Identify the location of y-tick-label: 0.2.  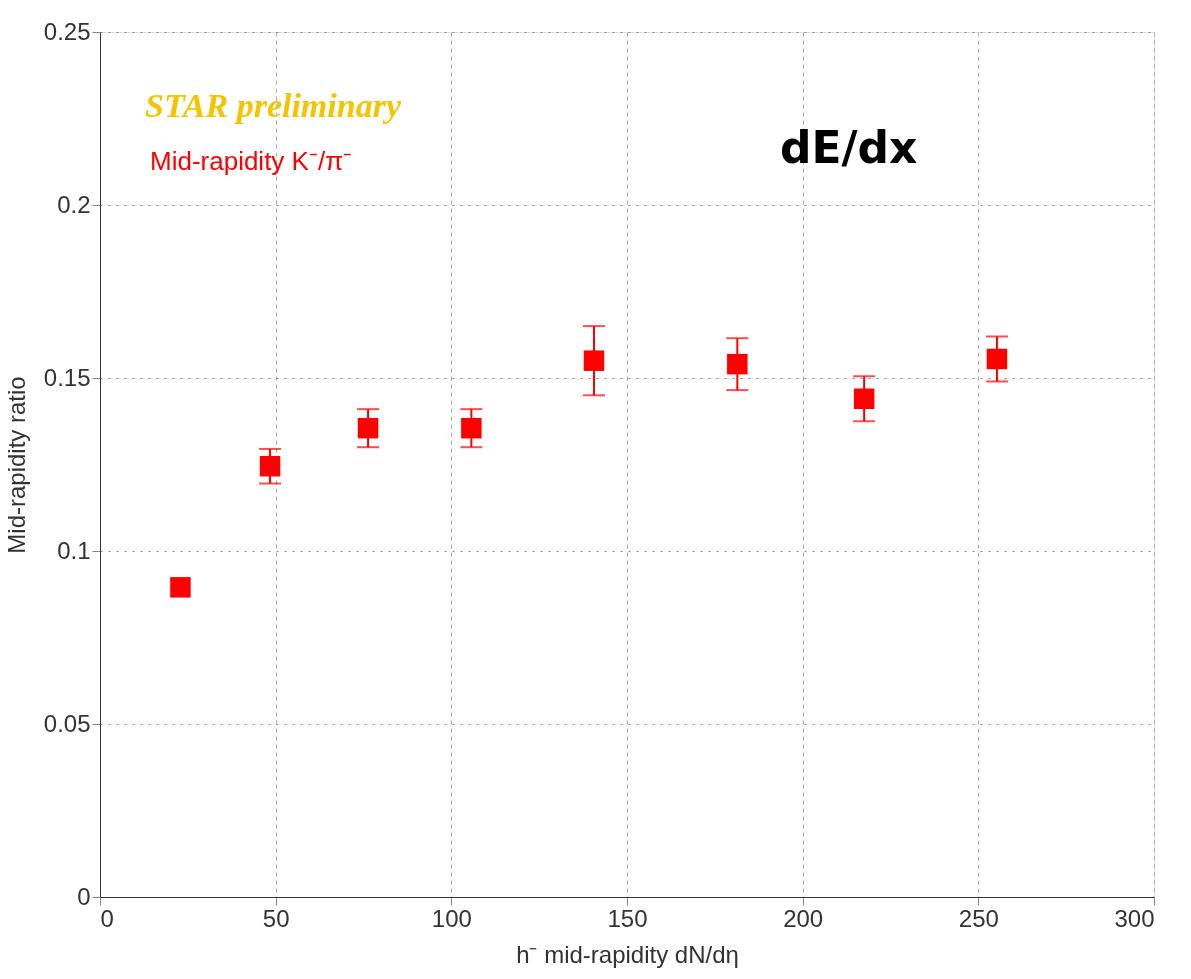
(74, 204).